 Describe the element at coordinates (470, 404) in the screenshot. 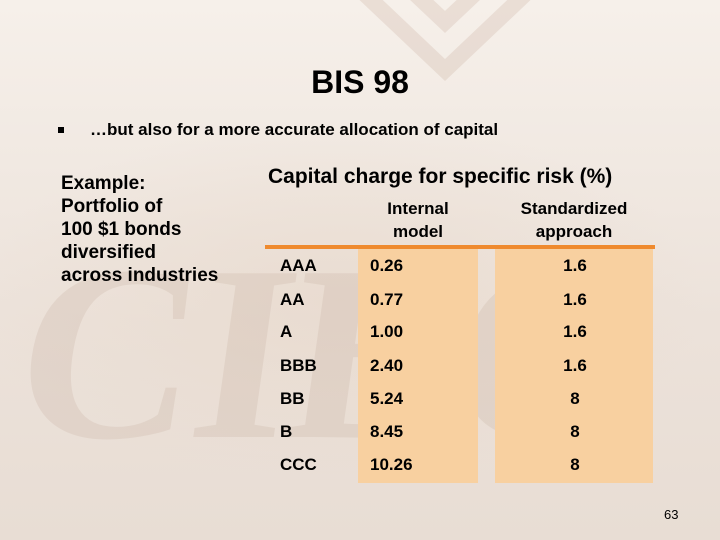

I see `table-row: BB 5.24 8` at that location.